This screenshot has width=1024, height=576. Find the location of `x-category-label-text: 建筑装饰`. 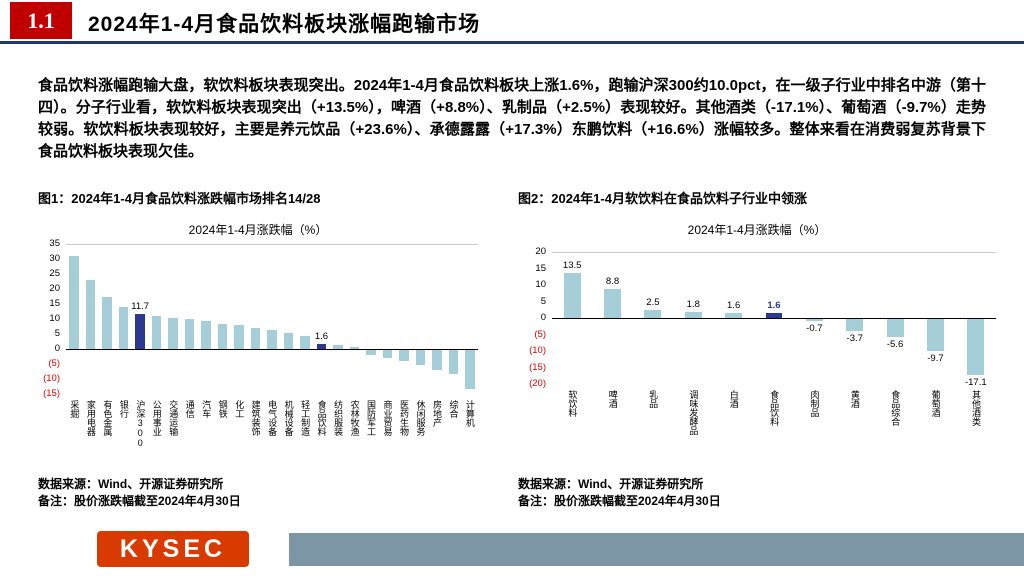

x-category-label-text: 建筑装饰 is located at coordinates (255, 418).